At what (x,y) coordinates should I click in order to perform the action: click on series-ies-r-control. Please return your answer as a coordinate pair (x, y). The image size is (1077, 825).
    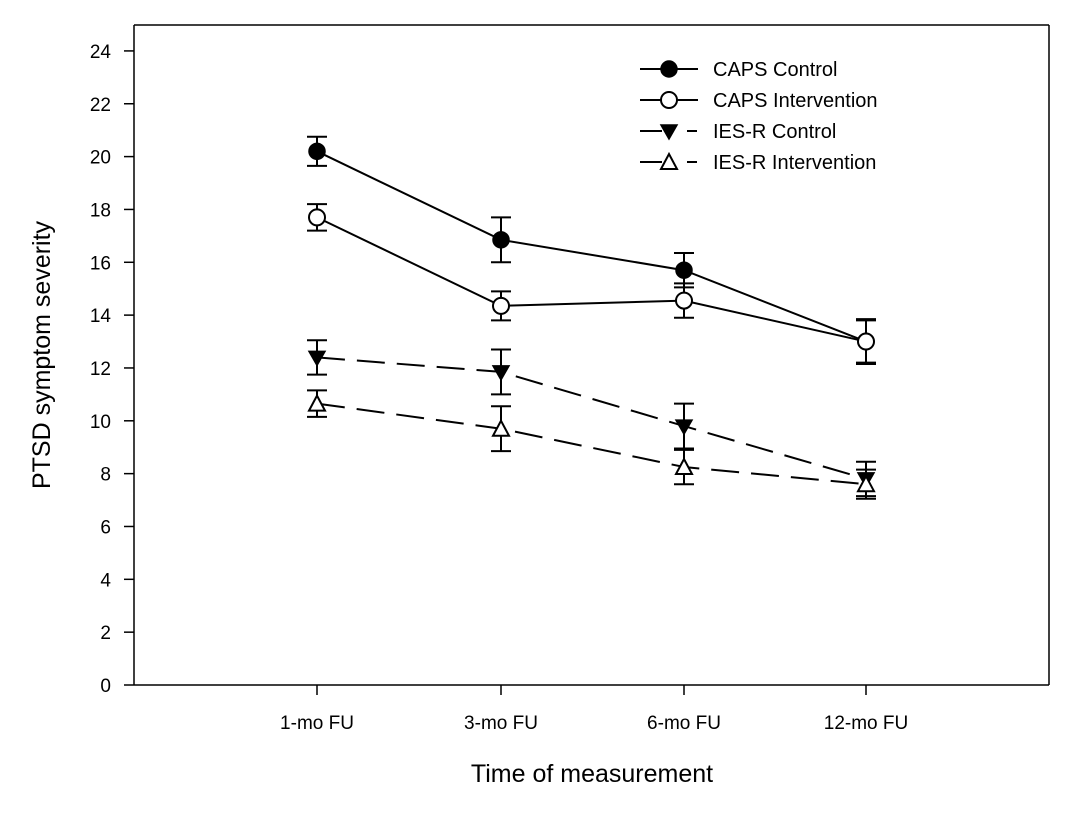
    Looking at the image, I should click on (591, 418).